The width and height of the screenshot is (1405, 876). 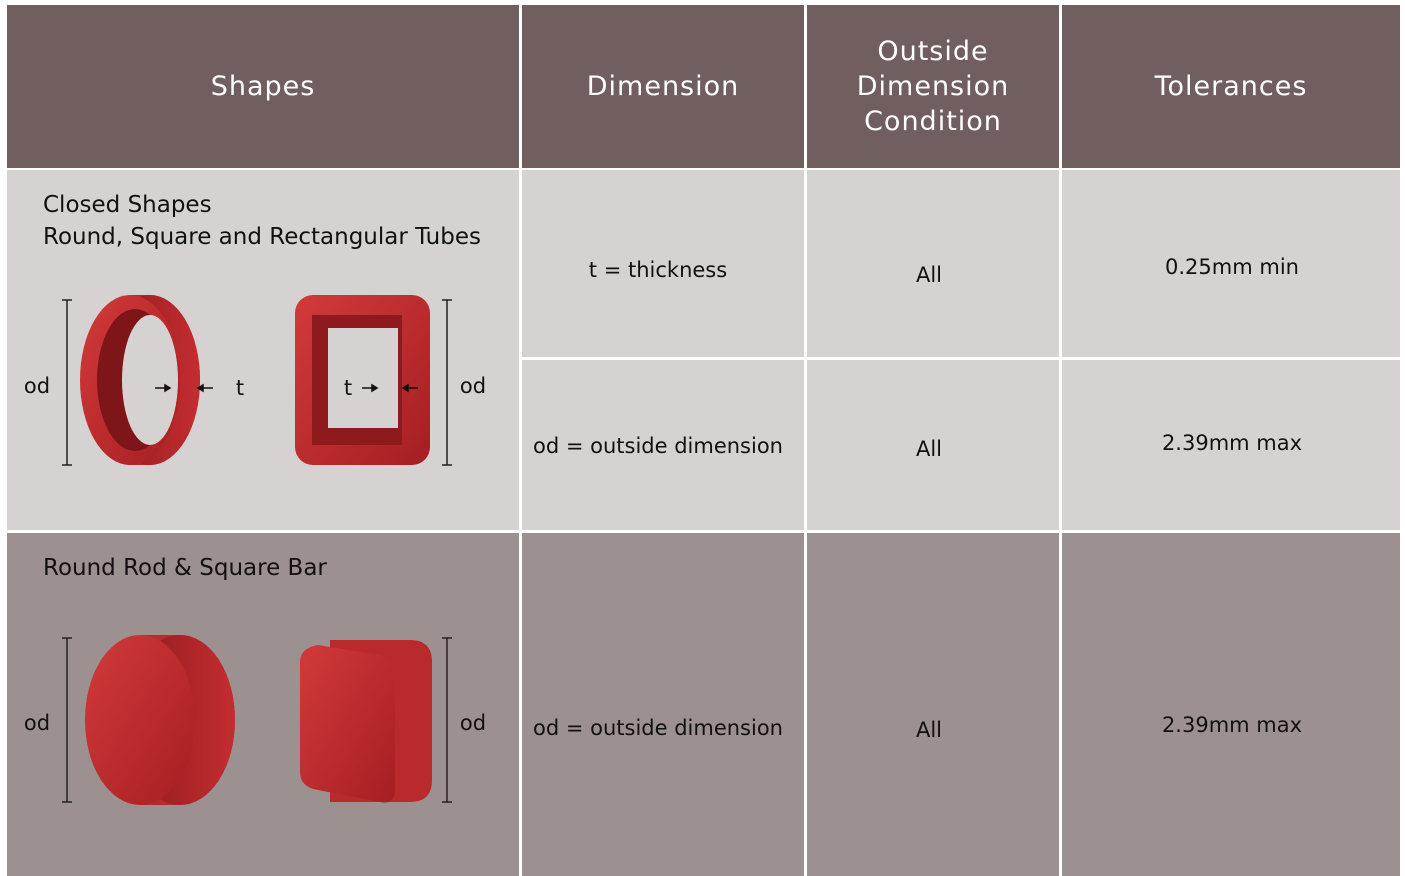 I want to click on square-tube, so click(x=362, y=380).